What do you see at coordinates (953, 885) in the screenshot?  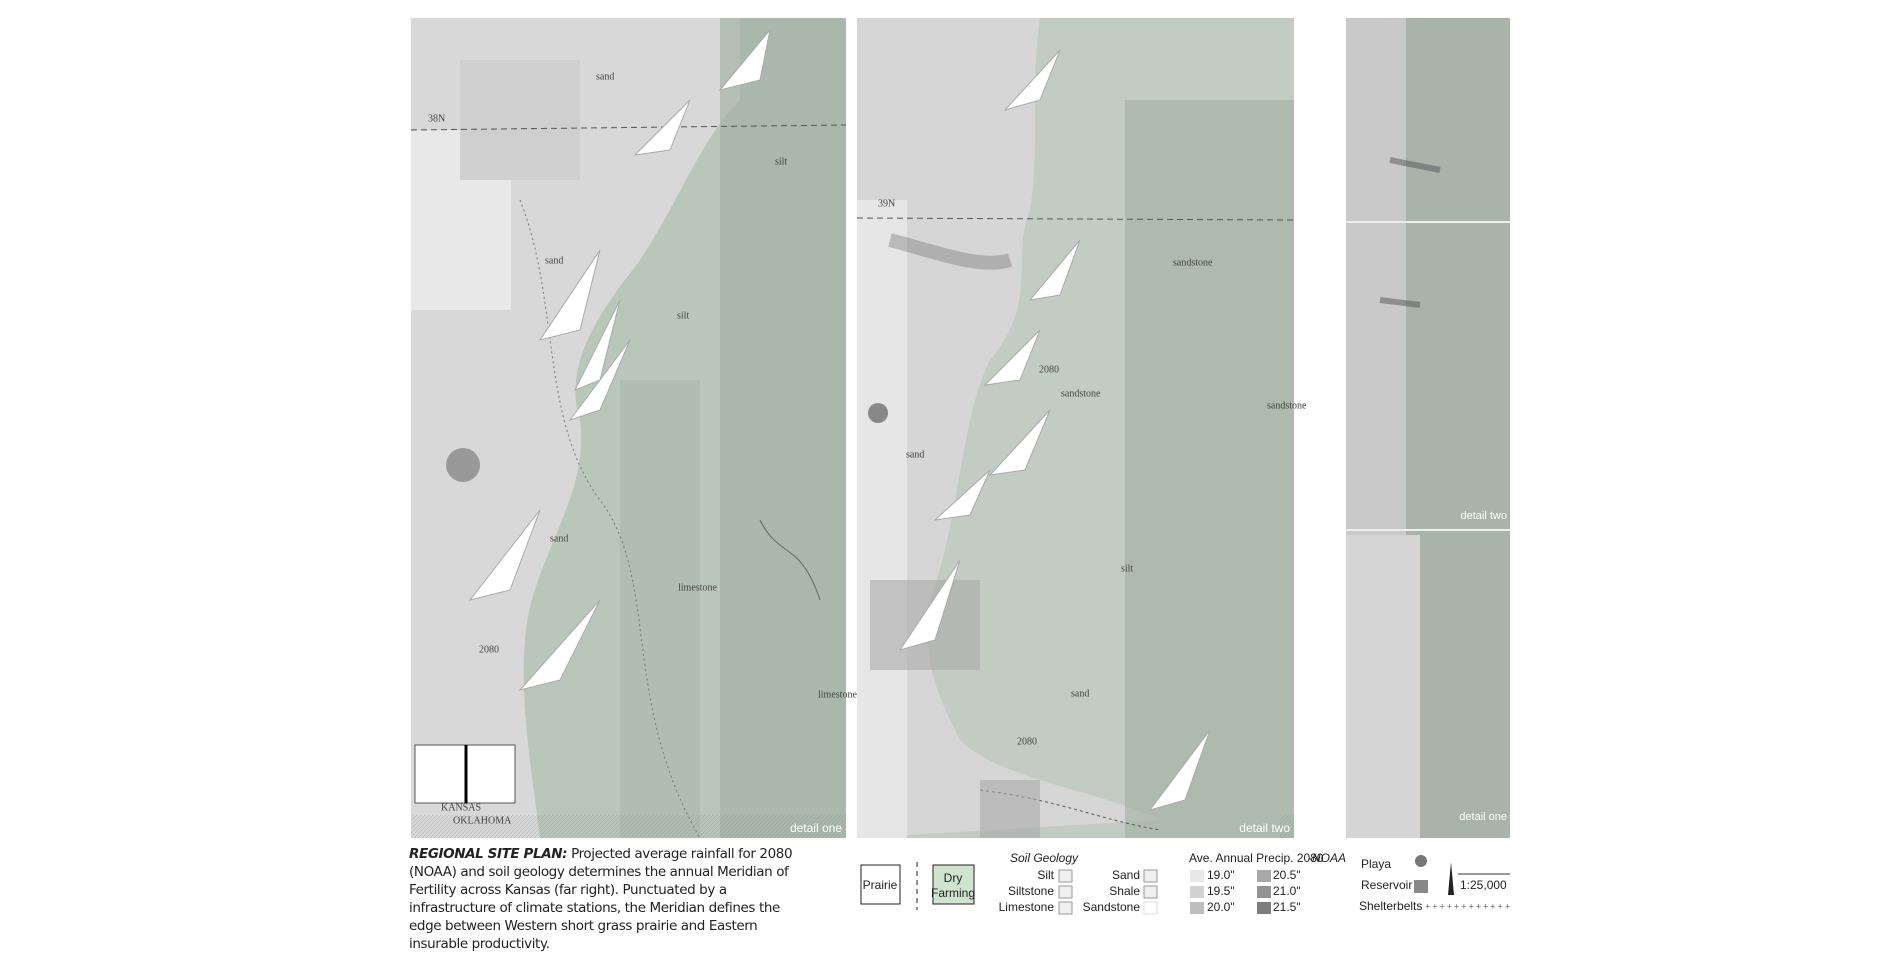 I see `legend-zone: Dry Farming` at bounding box center [953, 885].